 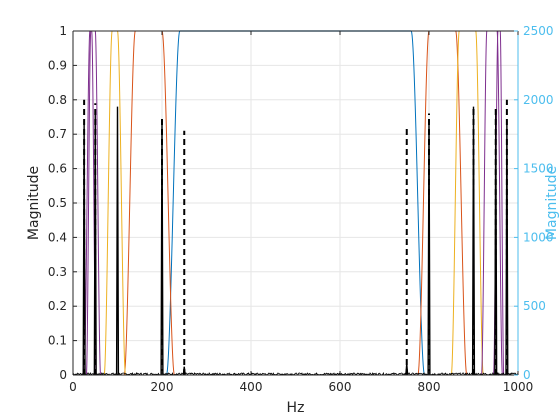 What do you see at coordinates (296, 408) in the screenshot?
I see `x-axis-label: Hz` at bounding box center [296, 408].